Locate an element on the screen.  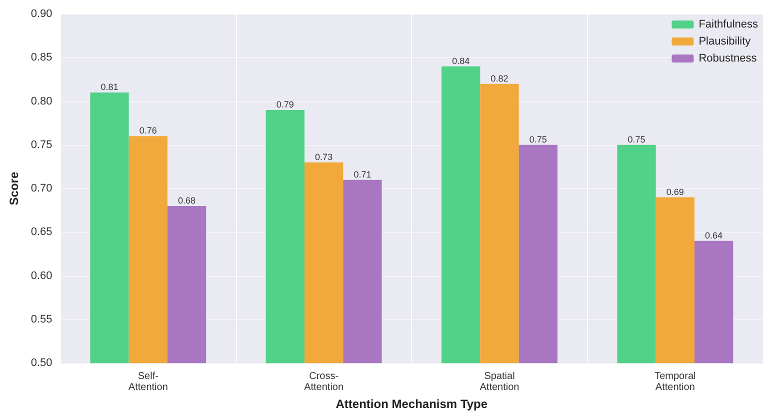
legend-label: Robustness is located at coordinates (728, 58).